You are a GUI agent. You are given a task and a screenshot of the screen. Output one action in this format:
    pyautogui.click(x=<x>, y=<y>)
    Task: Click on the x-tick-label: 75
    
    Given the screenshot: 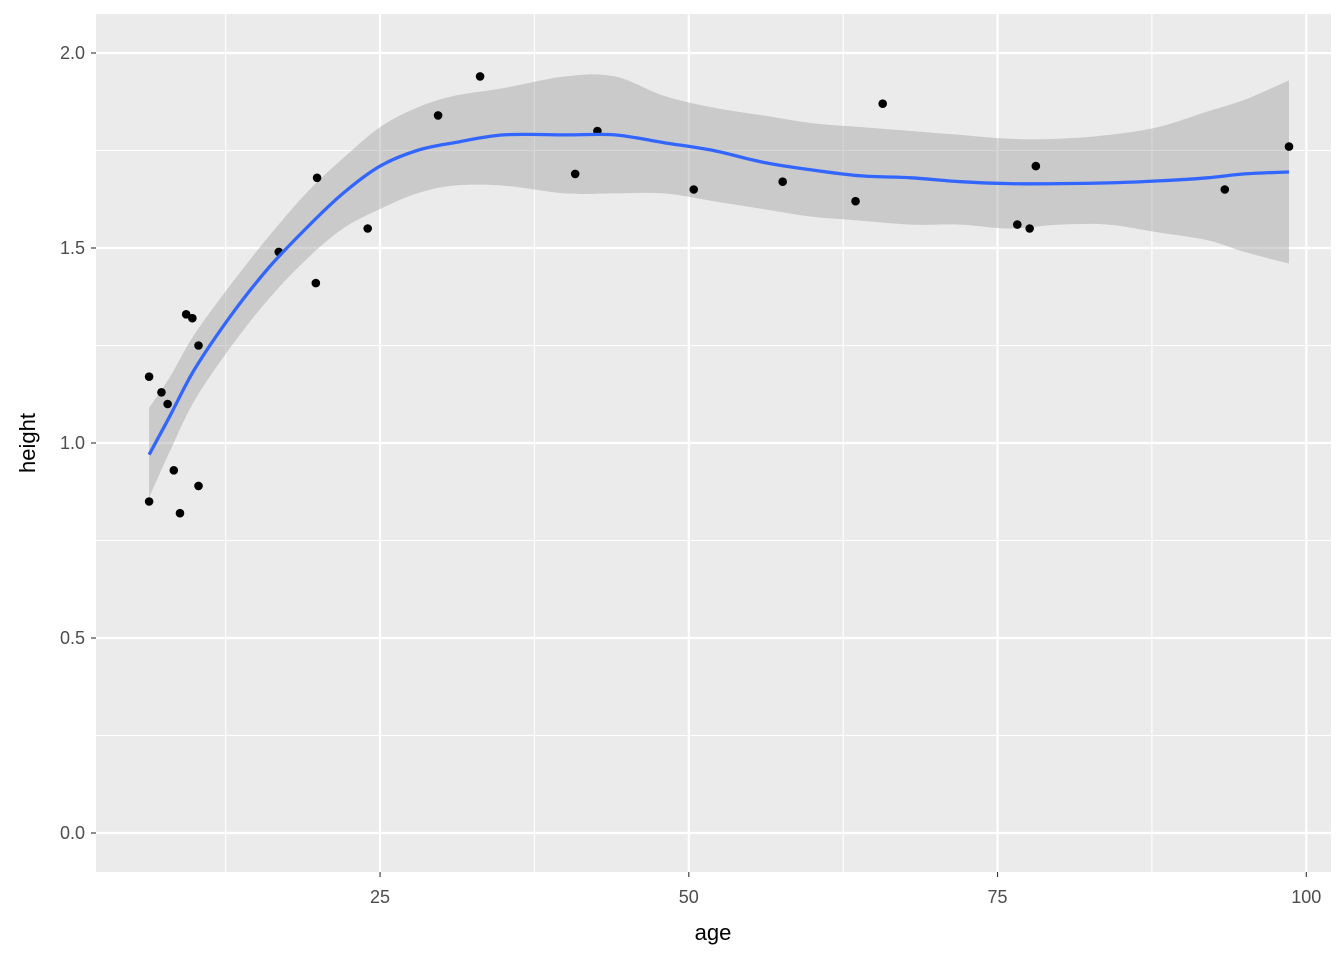 What is the action you would take?
    pyautogui.click(x=998, y=897)
    